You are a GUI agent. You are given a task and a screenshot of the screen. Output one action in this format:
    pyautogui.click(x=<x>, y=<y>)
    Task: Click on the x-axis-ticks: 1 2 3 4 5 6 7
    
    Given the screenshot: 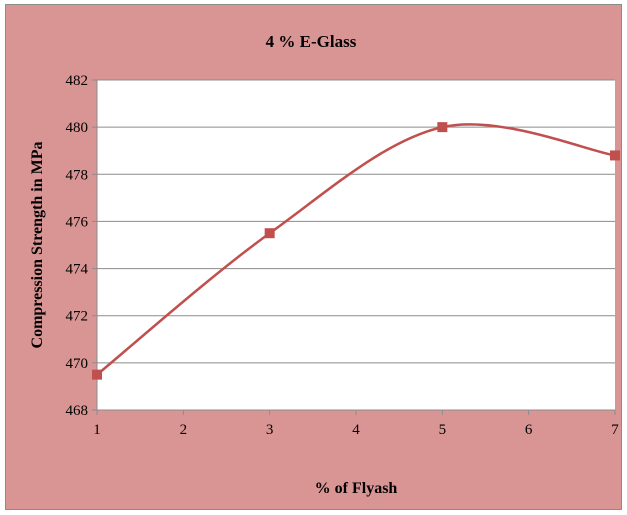 What is the action you would take?
    pyautogui.click(x=356, y=424)
    